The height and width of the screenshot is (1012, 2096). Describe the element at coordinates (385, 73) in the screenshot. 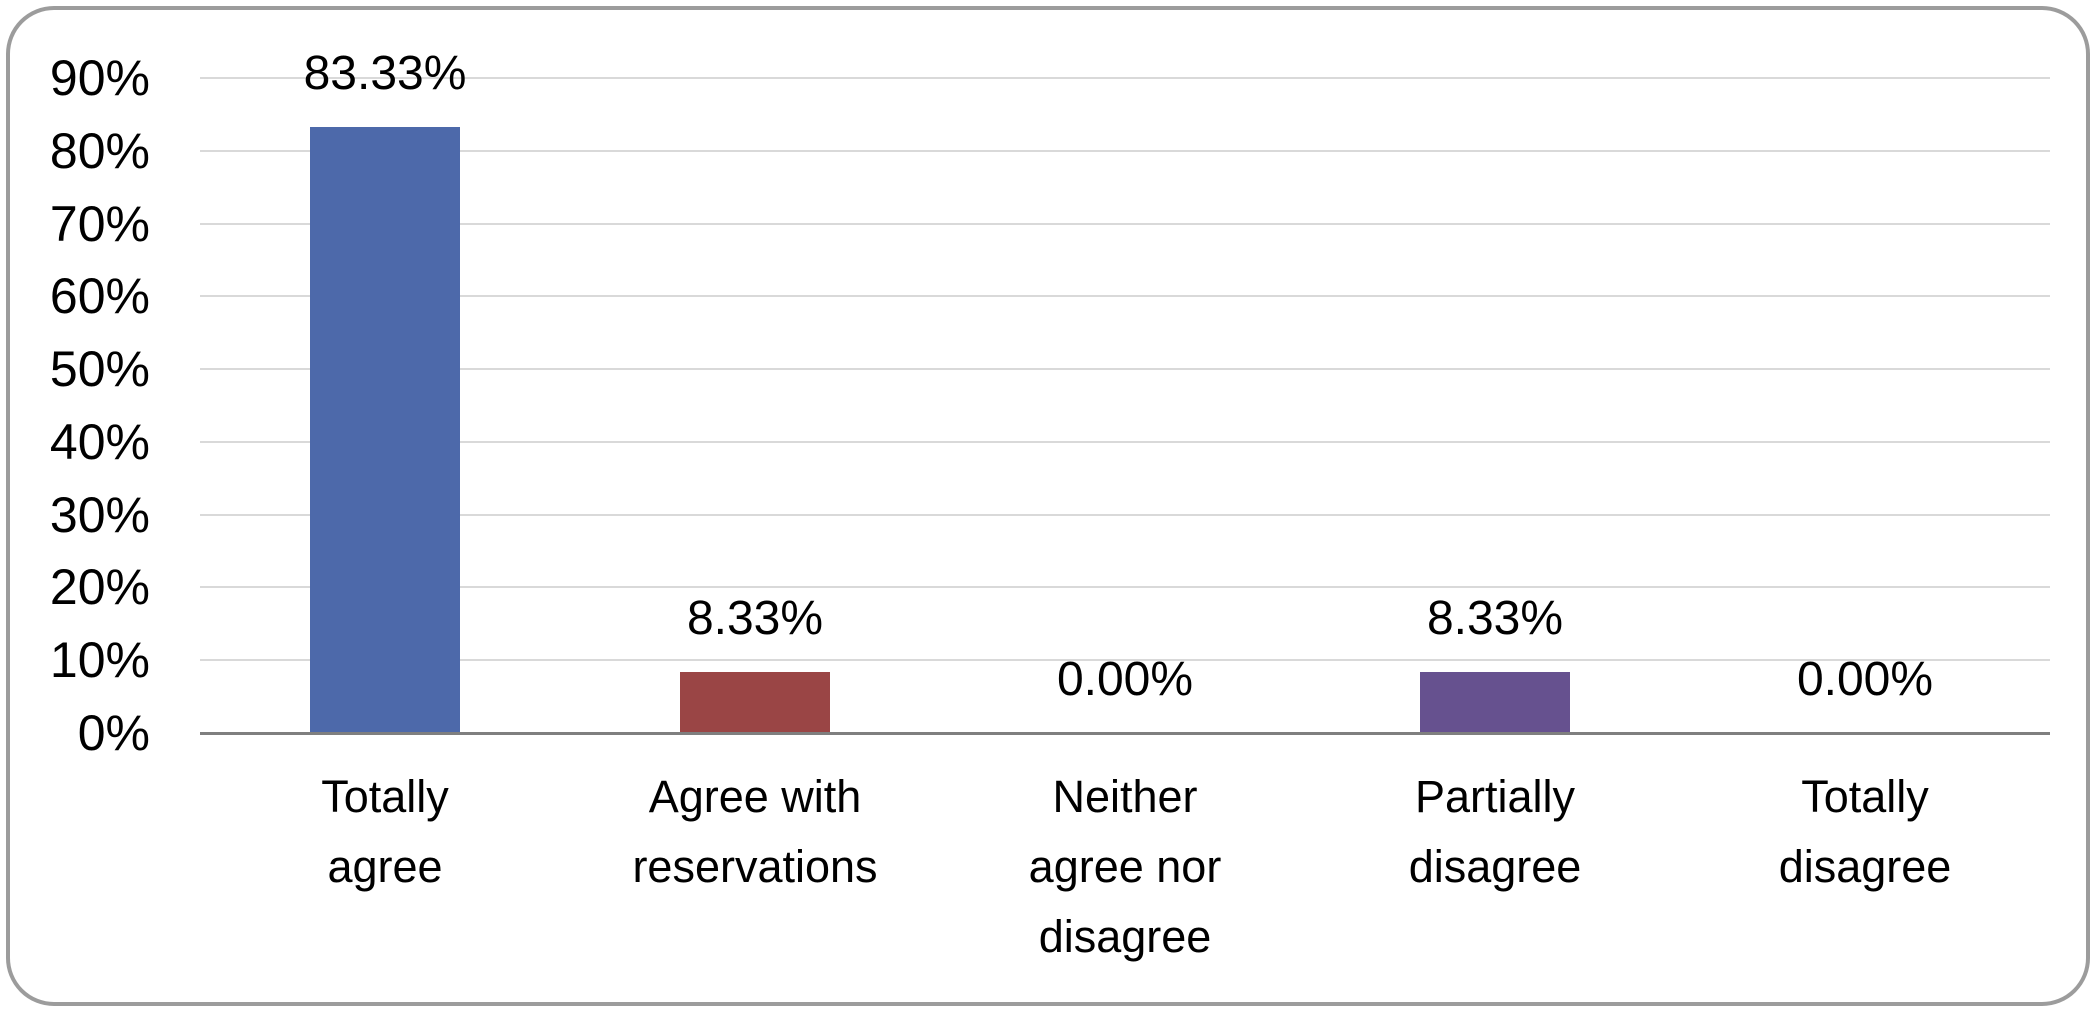

I see `bar-value-label: 83.33%` at that location.